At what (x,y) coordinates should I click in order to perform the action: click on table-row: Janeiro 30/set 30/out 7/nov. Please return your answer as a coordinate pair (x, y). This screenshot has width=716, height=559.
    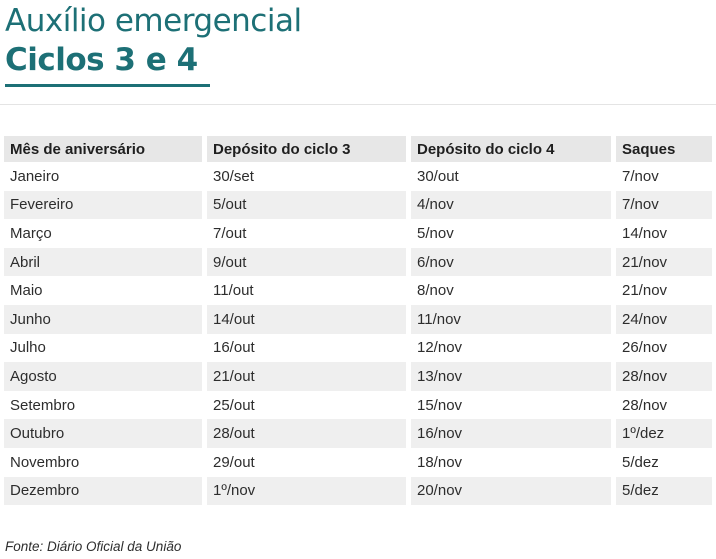
    Looking at the image, I should click on (358, 176).